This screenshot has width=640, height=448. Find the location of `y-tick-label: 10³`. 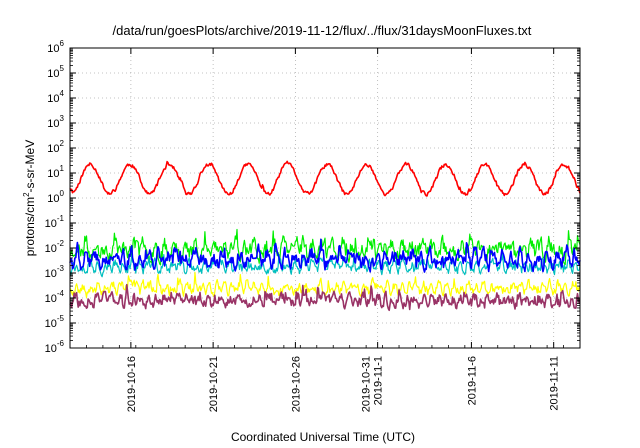

y-tick-label: 10³ is located at coordinates (55, 122).